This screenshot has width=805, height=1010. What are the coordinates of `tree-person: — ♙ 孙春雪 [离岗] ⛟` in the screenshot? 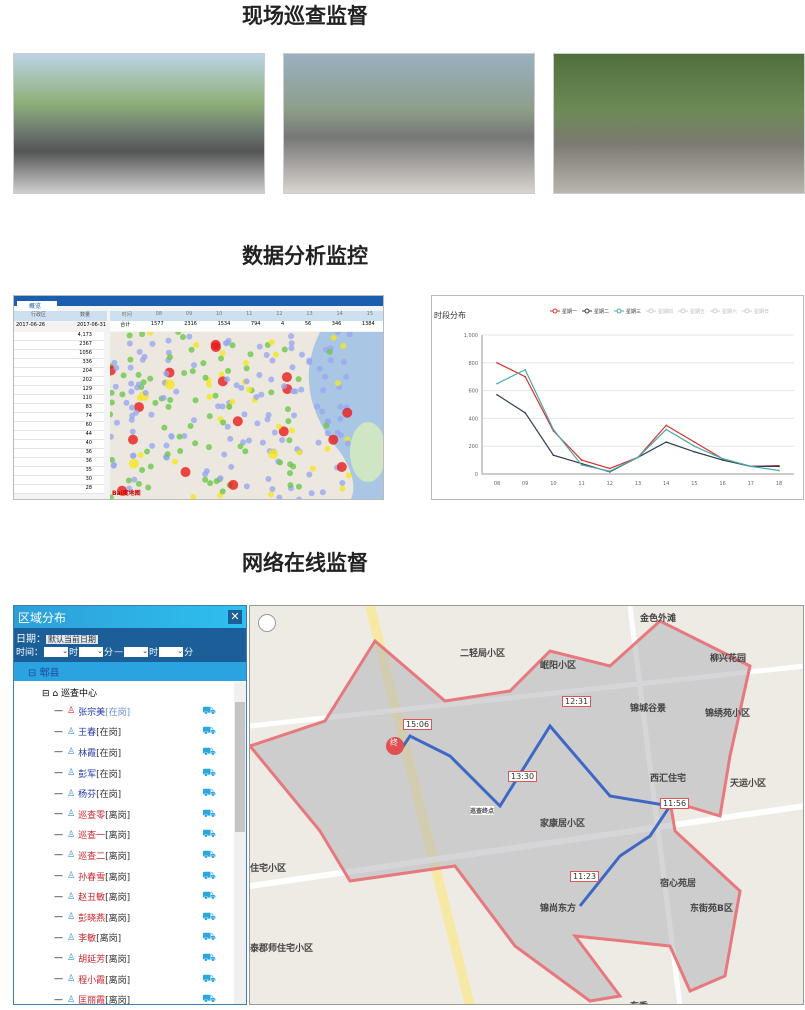 It's located at (130, 876).